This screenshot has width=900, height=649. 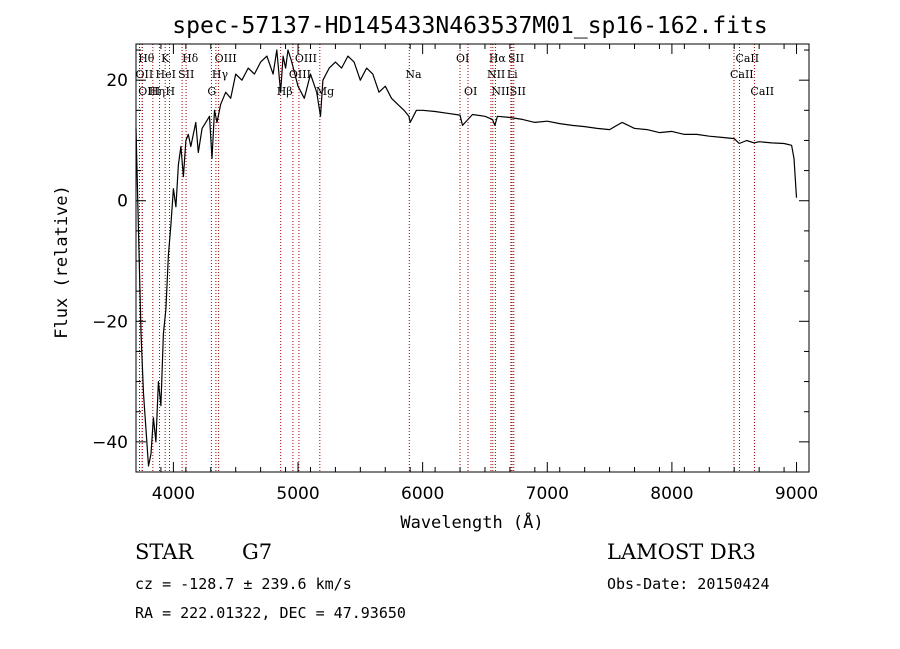 I want to click on marker-label-15: Mg, so click(x=325, y=91).